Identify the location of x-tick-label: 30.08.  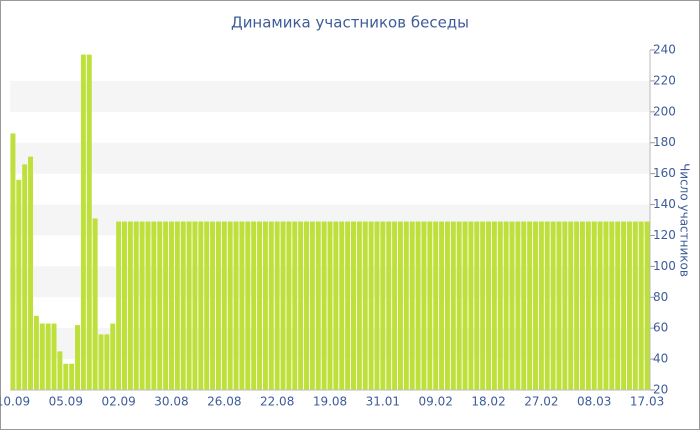
(171, 402).